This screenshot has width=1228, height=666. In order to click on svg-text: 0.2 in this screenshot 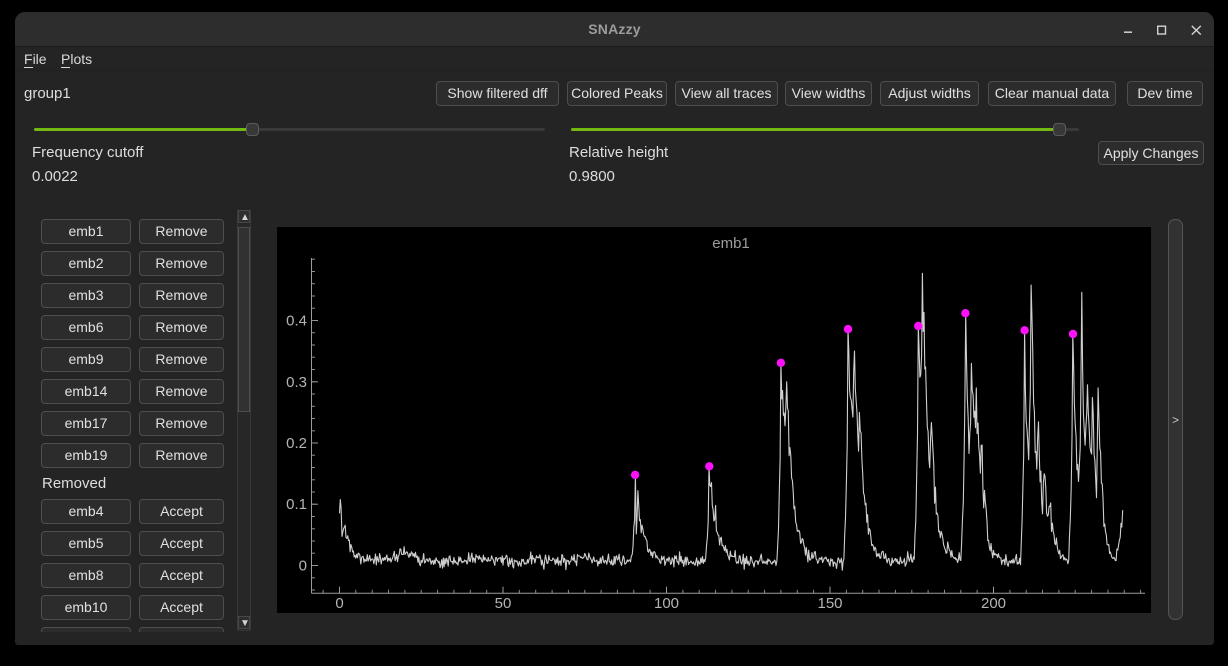, I will do `click(296, 443)`.